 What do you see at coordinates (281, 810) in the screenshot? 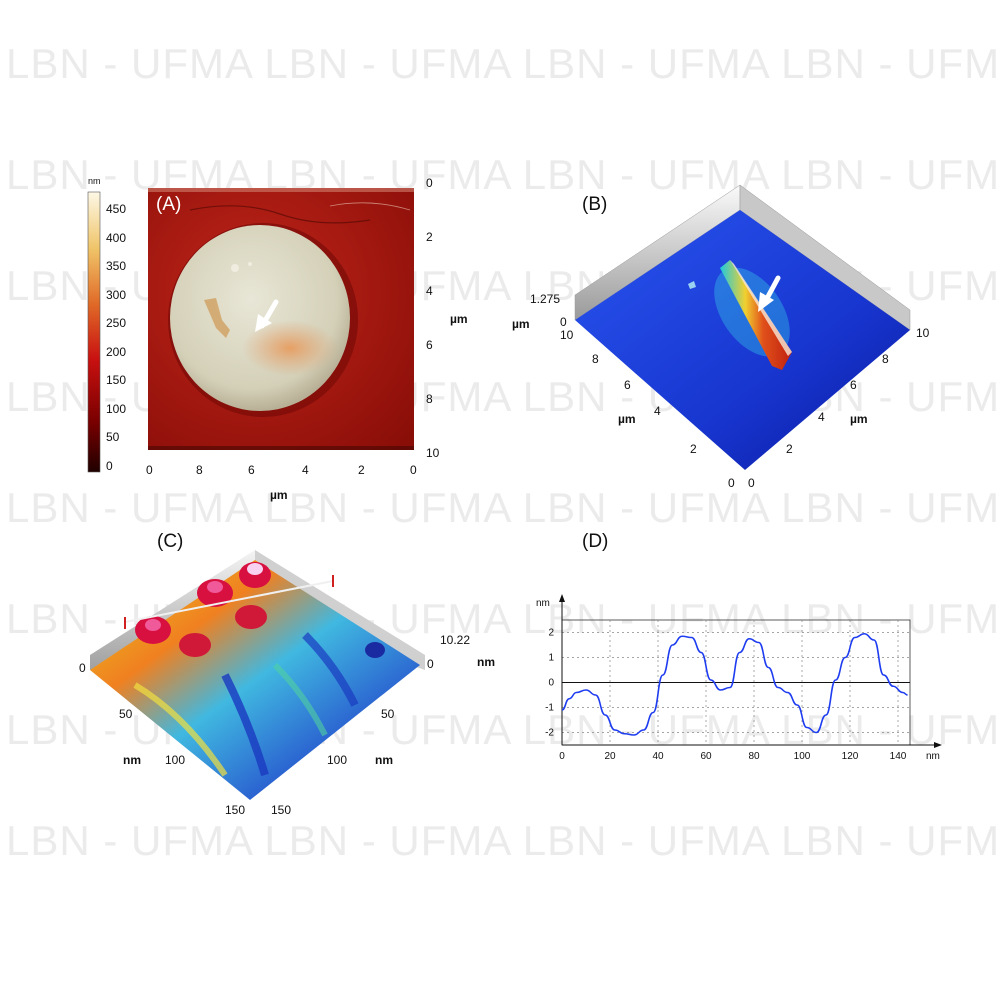
I see `panel-c-right-tick: 150` at bounding box center [281, 810].